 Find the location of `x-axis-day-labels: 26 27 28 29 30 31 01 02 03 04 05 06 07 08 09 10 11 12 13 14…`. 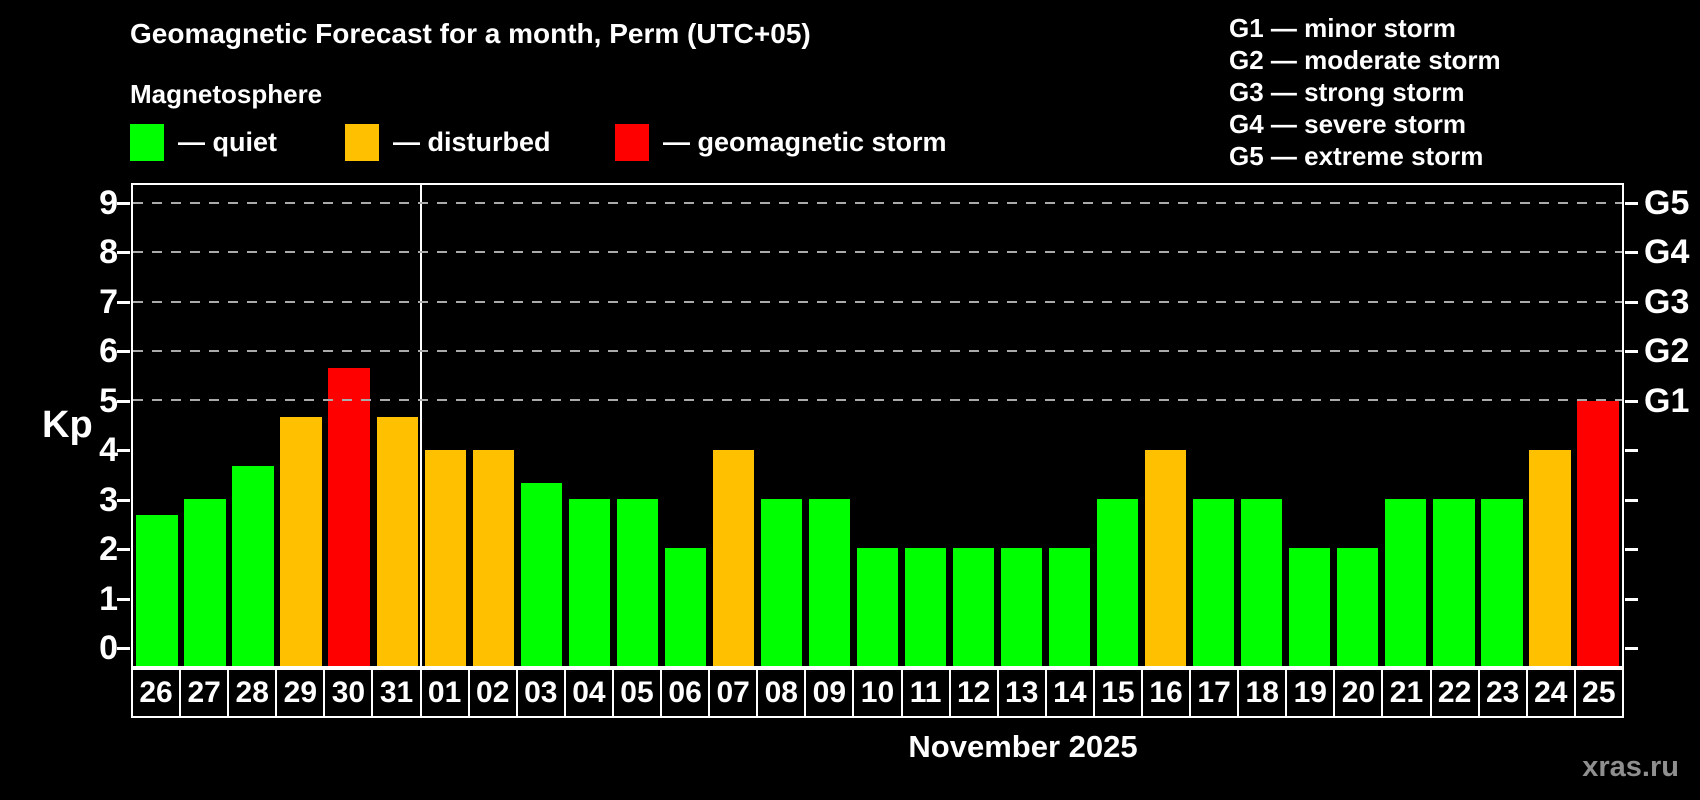

x-axis-day-labels: 26 27 28 29 30 31 01 02 03 04 05 06 07 08 09 10 11 12 13 14… is located at coordinates (877, 693).